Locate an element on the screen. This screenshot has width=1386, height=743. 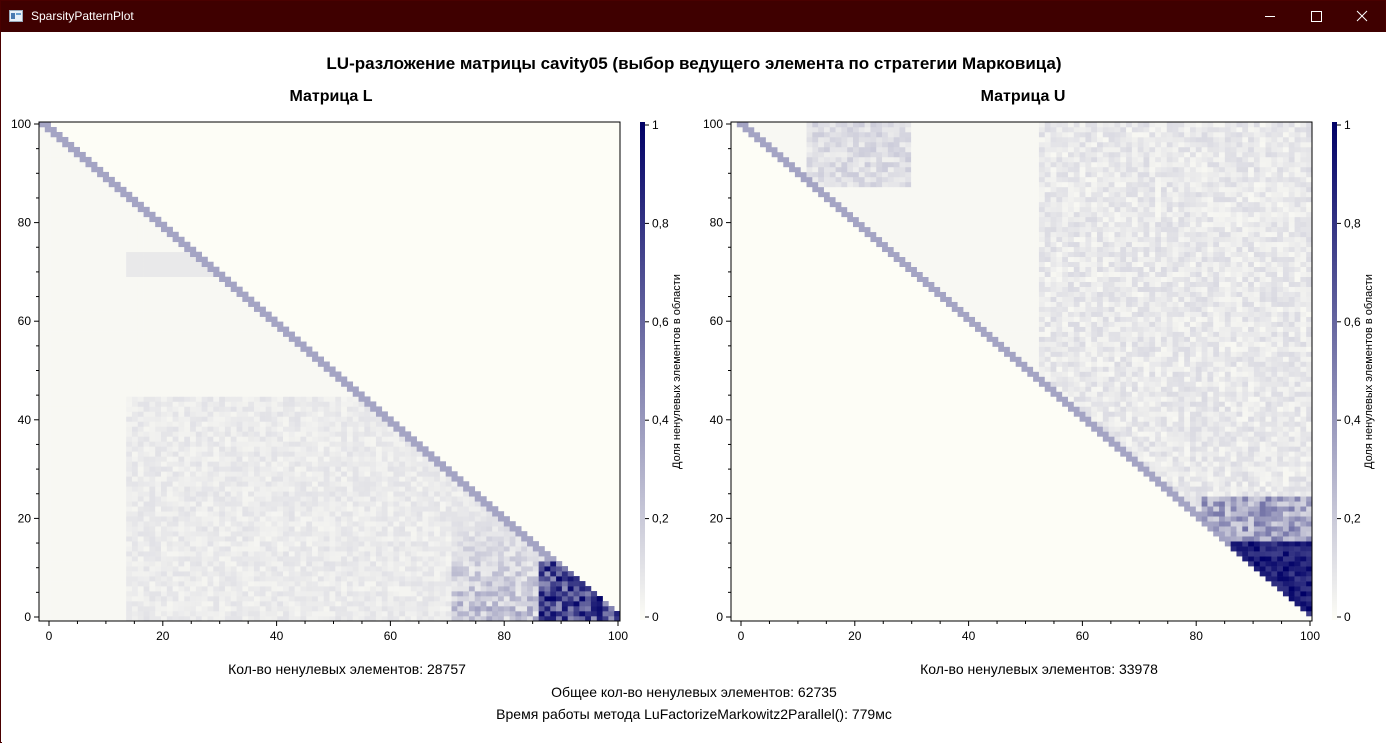
minimize-button is located at coordinates (1270, 16).